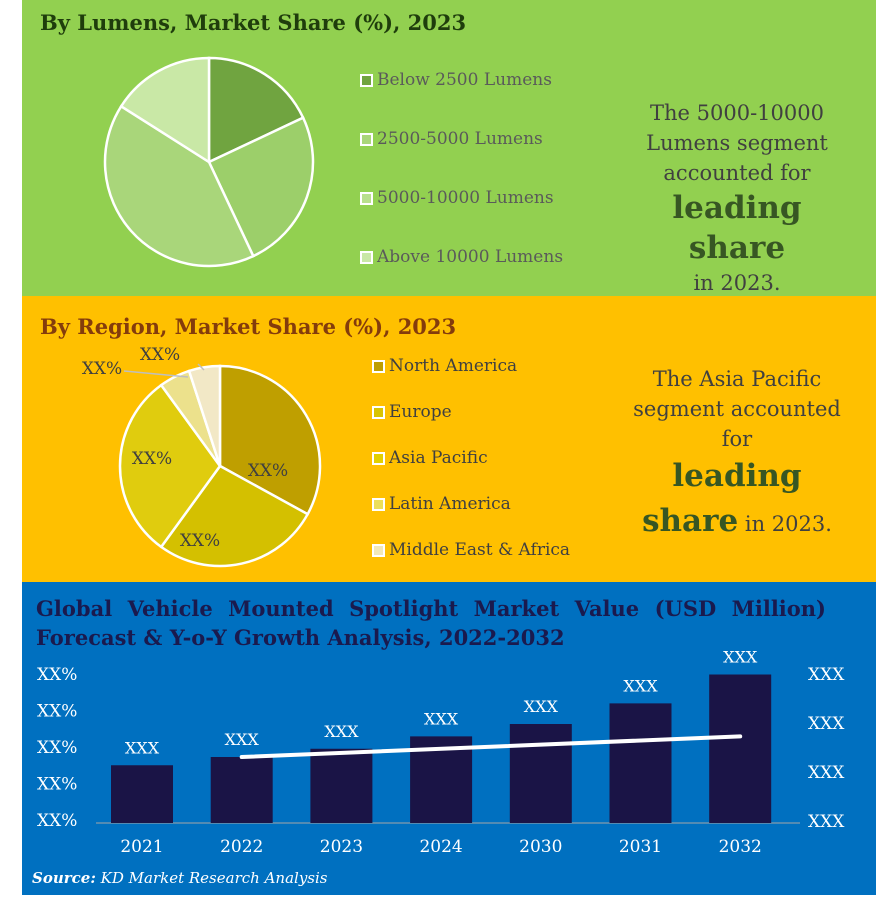 The width and height of the screenshot is (876, 901). What do you see at coordinates (540, 847) in the screenshot?
I see `x-tick-label: 2030` at bounding box center [540, 847].